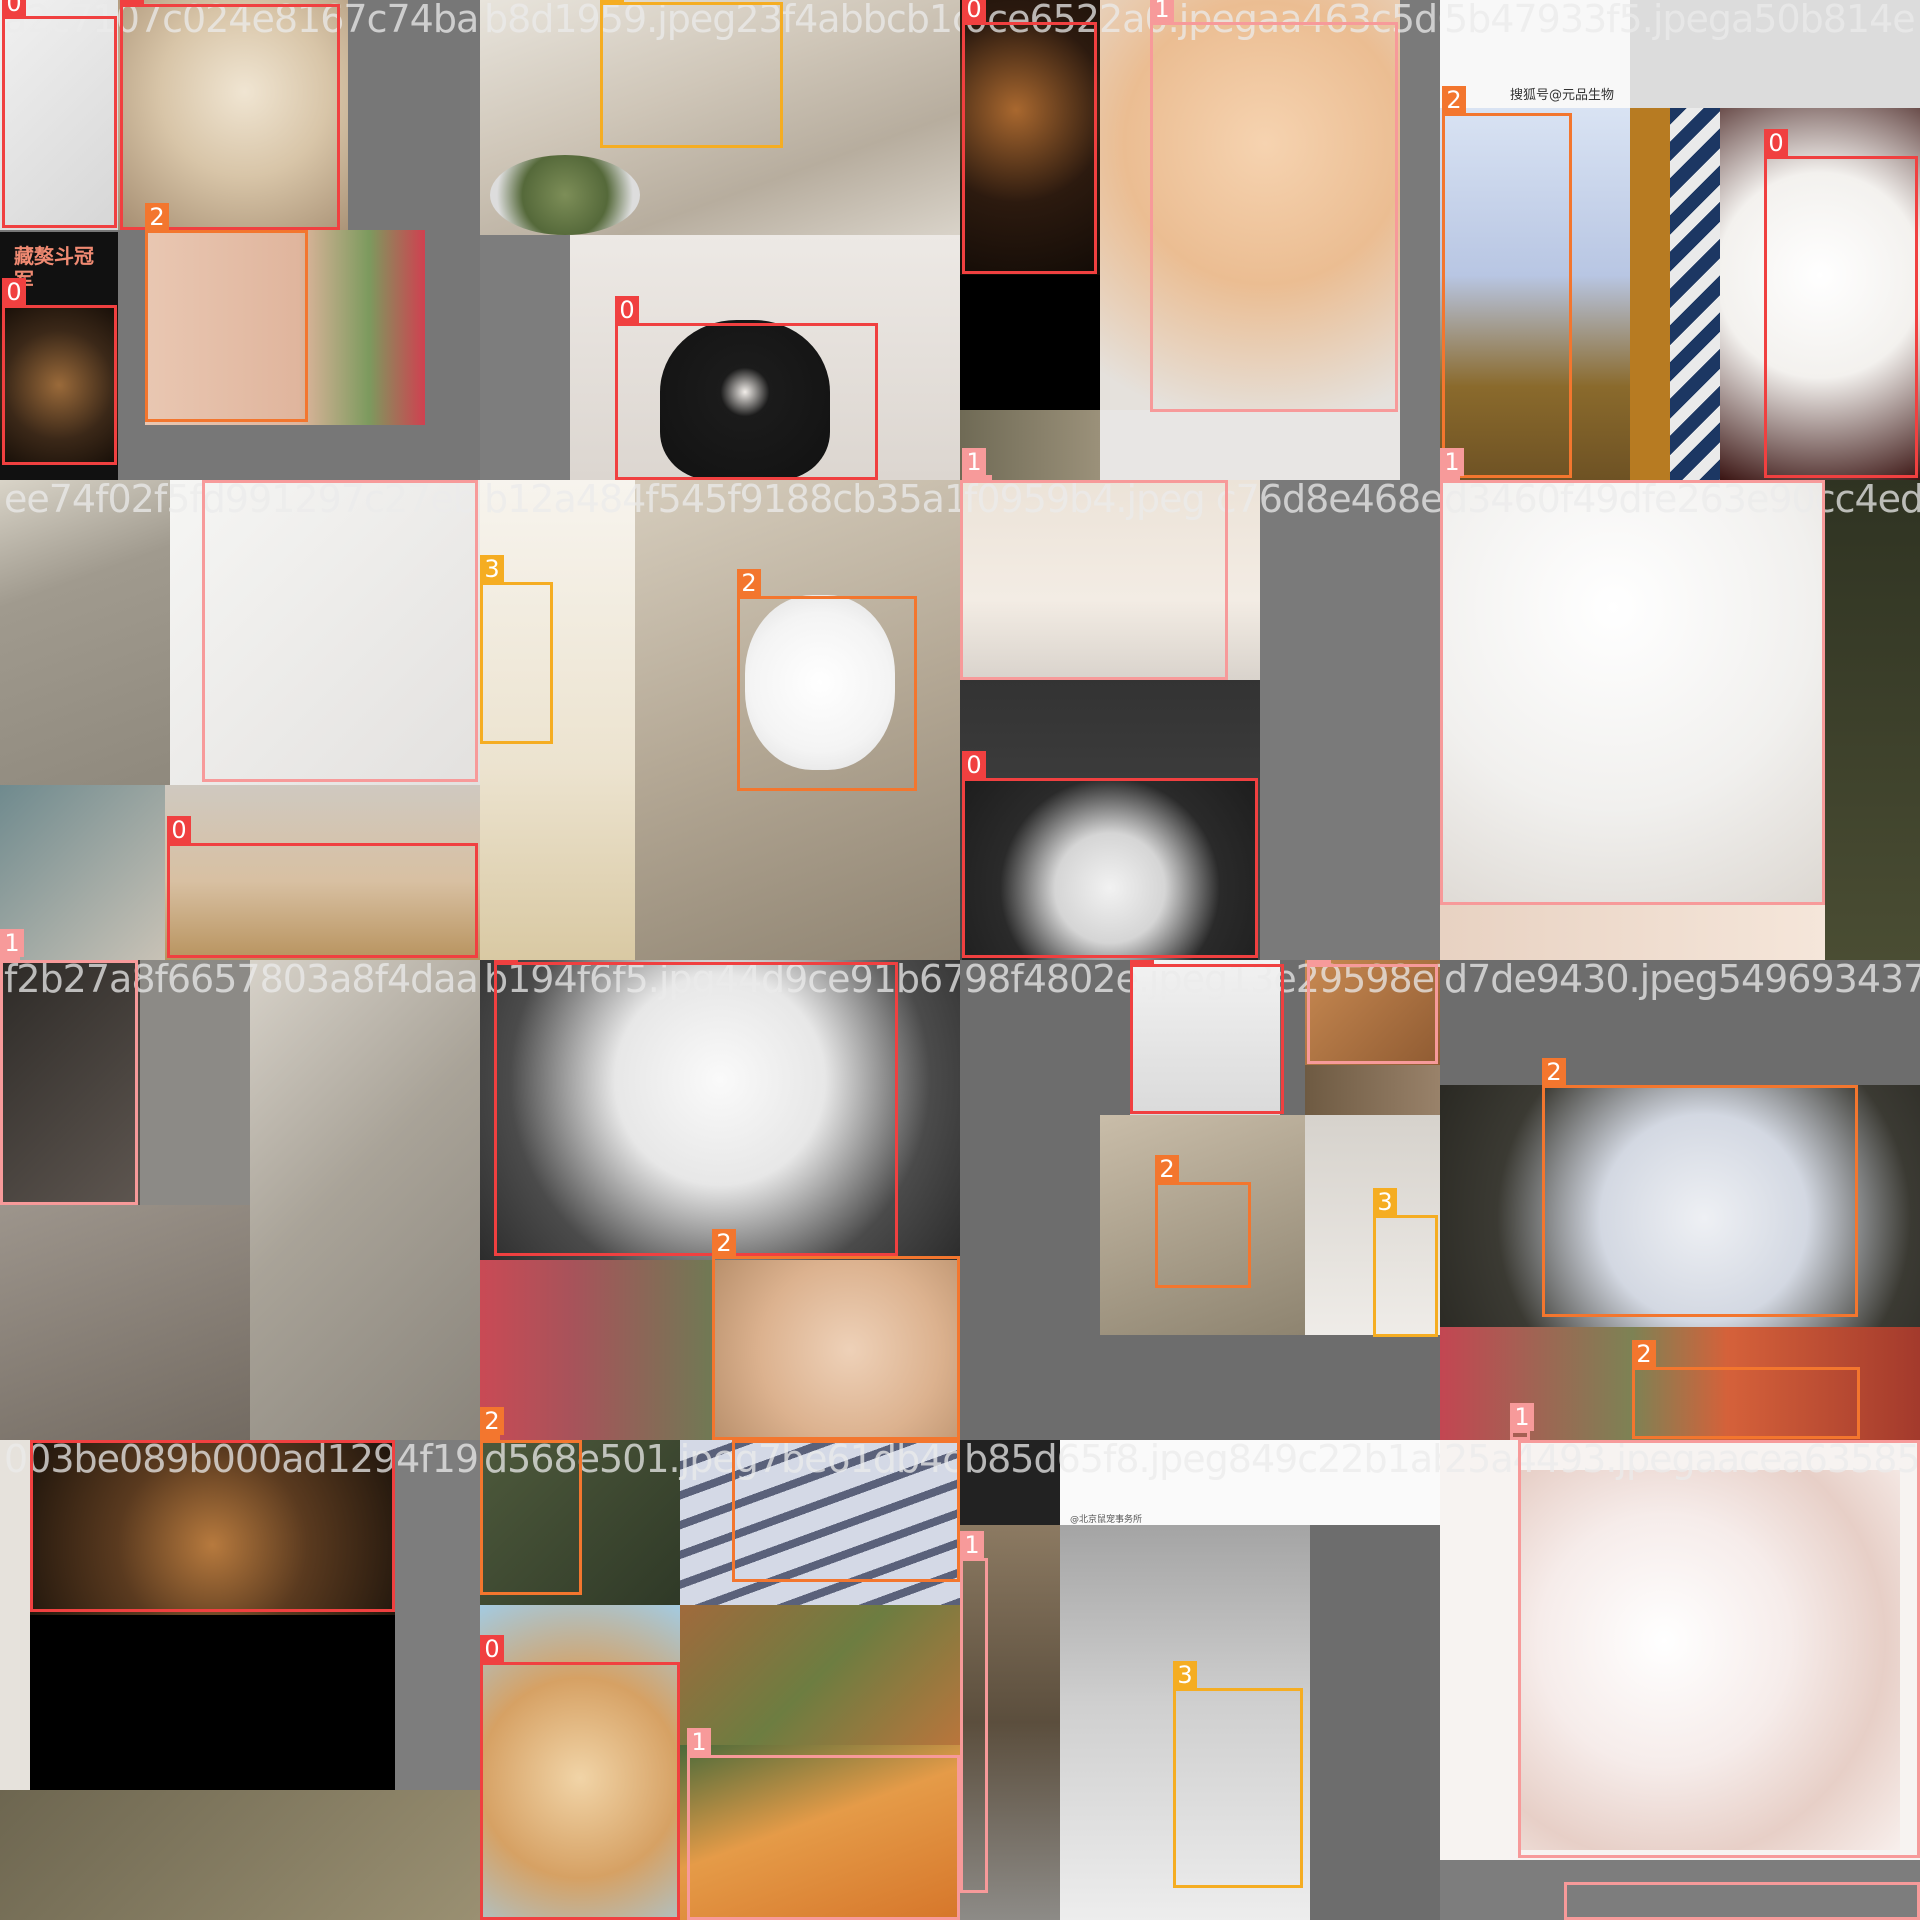 Image resolution: width=1920 pixels, height=1920 pixels. I want to click on photo-orange-cat-grass, so click(820, 1832).